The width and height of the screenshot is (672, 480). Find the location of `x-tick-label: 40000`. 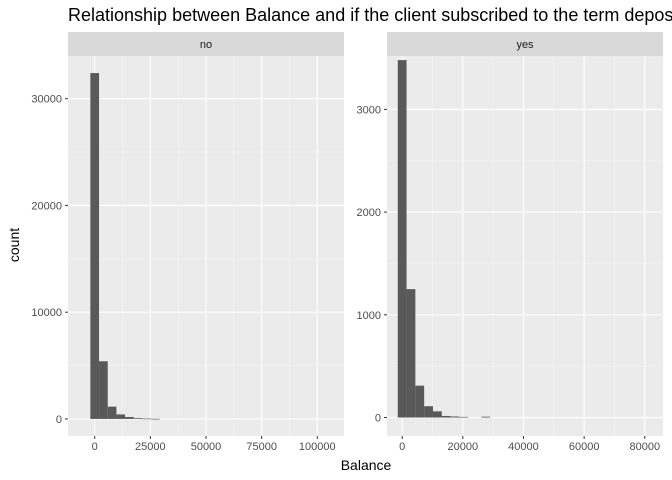

x-tick-label: 40000 is located at coordinates (523, 447).